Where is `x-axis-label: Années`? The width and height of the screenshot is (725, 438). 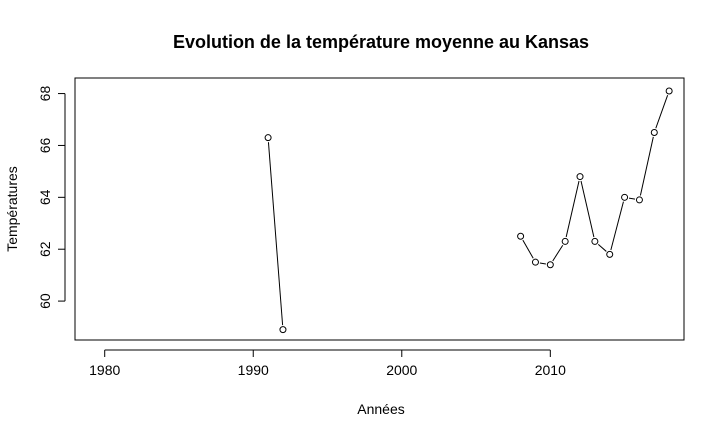
x-axis-label: Années is located at coordinates (380, 409).